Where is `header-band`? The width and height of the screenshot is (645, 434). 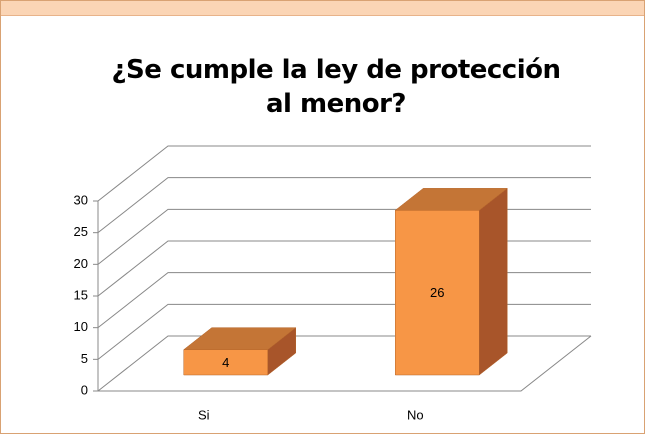 header-band is located at coordinates (322, 8).